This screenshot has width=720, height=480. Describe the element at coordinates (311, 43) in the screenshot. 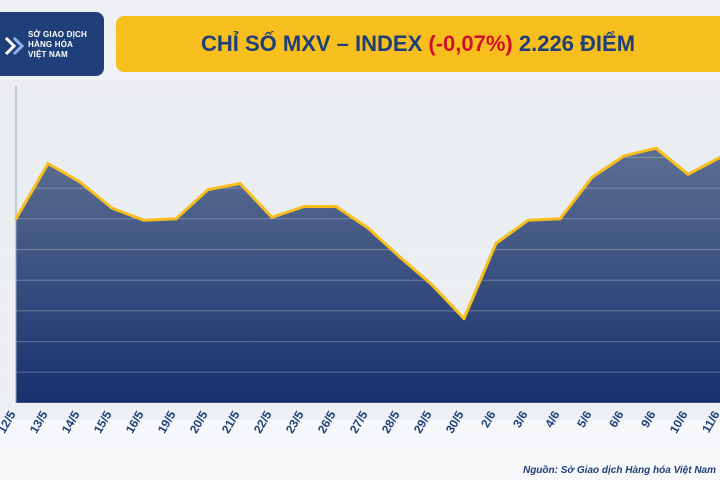

I see `title-prefix: CHỈ SỐ MXV – INDEX` at that location.